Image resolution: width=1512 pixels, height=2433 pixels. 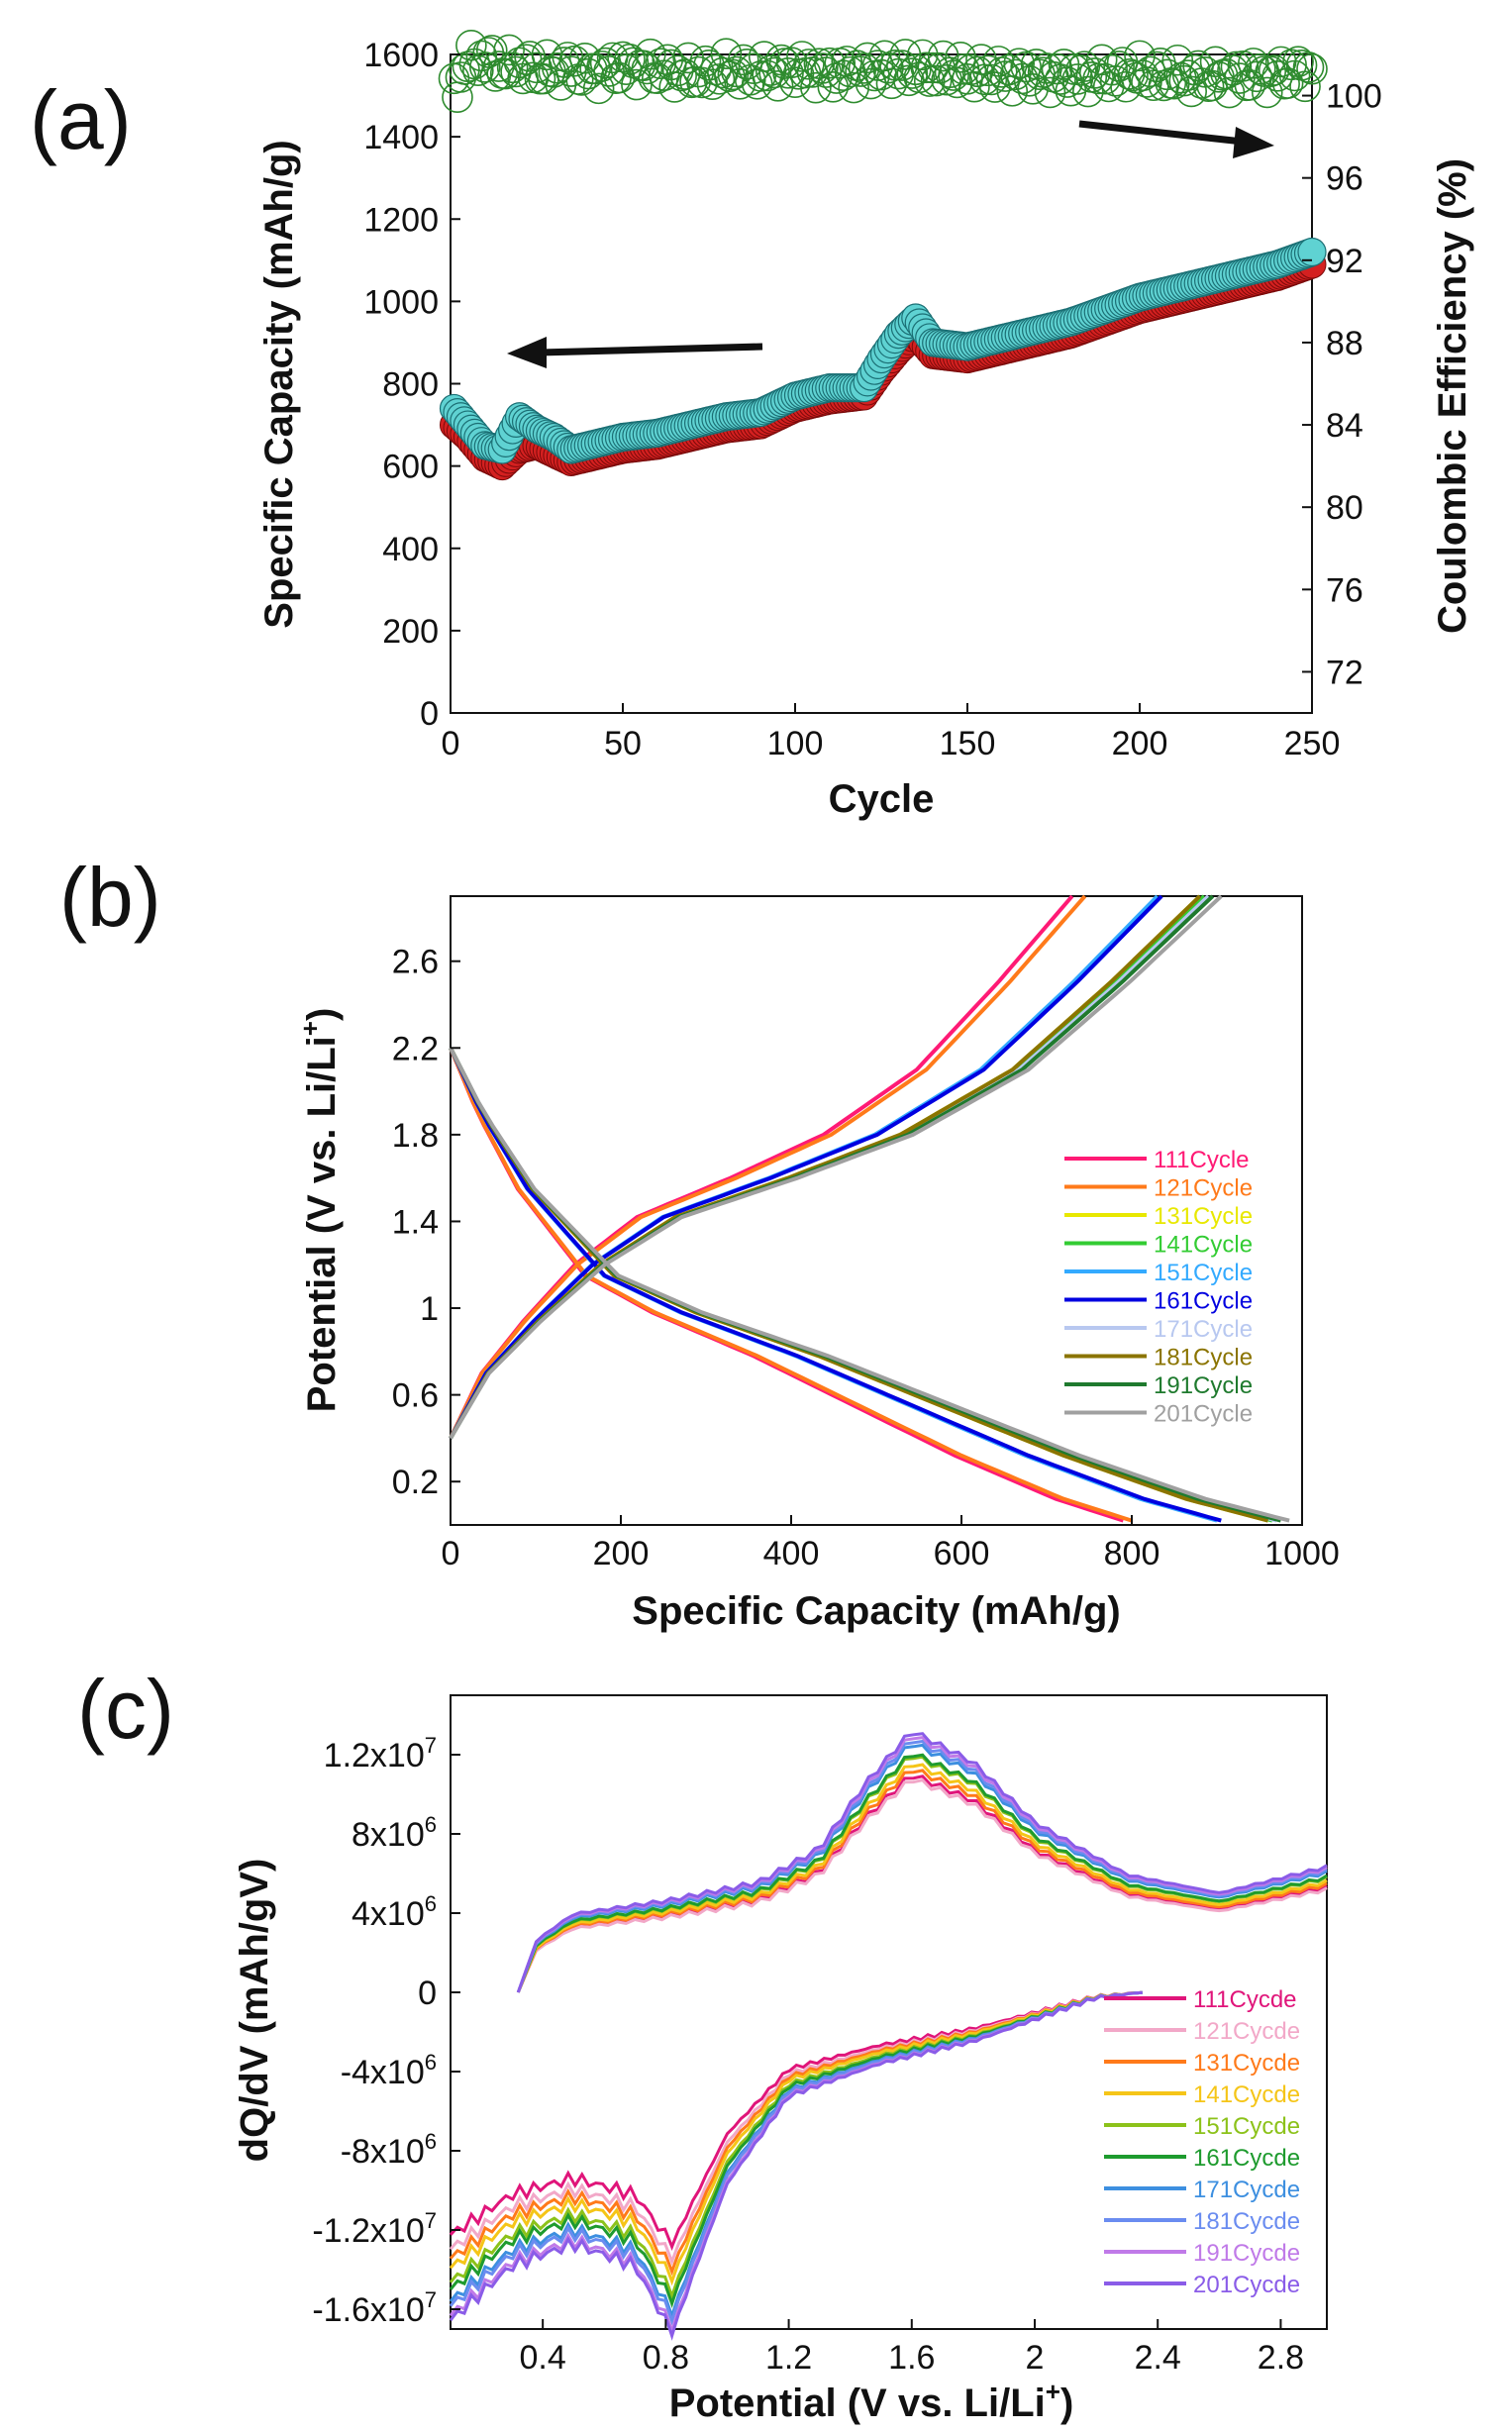 What do you see at coordinates (410, 549) in the screenshot?
I see `panel-a-ytick-label: 400` at bounding box center [410, 549].